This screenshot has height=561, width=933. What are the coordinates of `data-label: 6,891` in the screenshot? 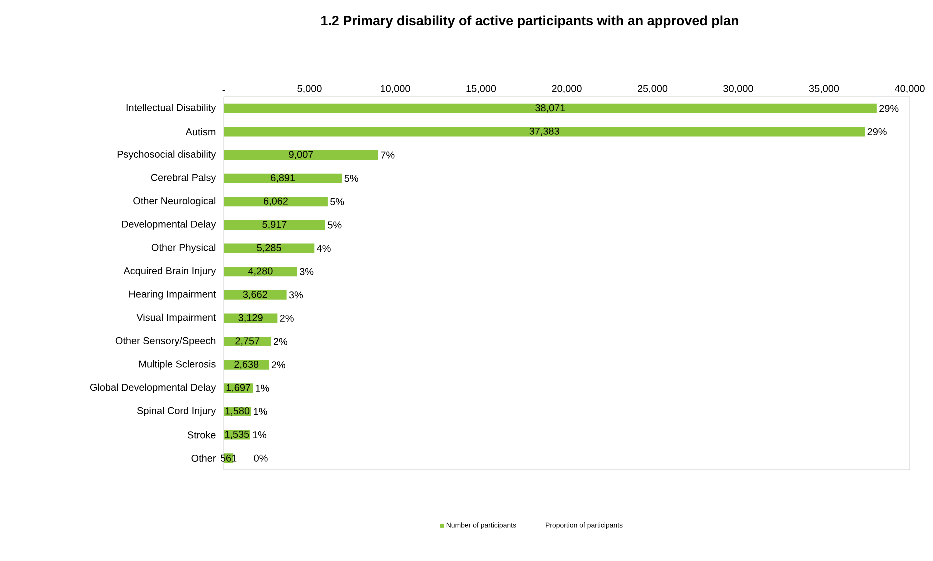 It's located at (283, 178).